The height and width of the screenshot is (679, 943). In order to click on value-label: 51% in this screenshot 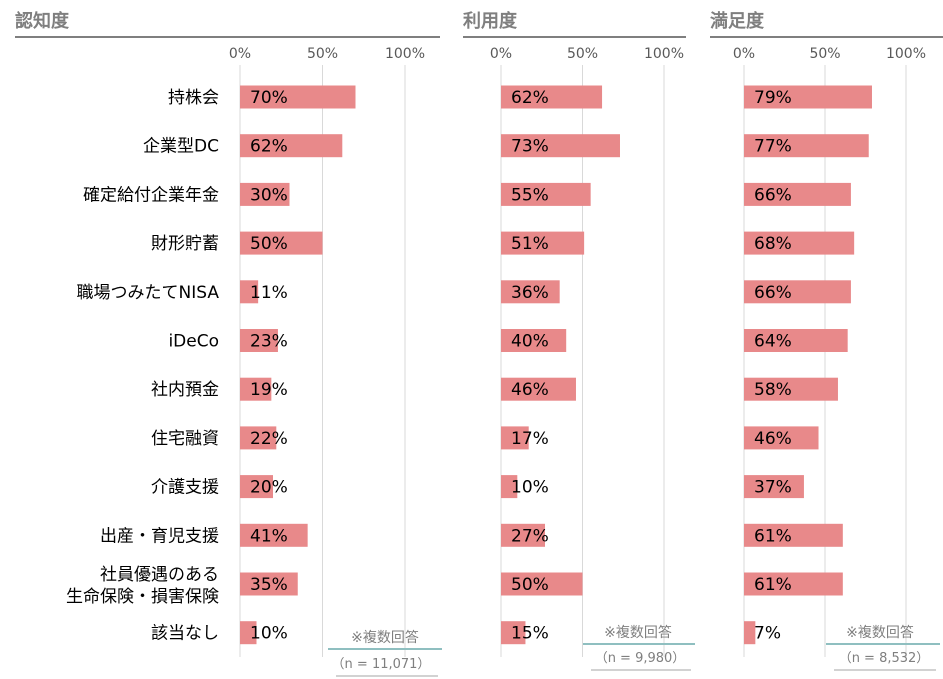, I will do `click(530, 244)`.